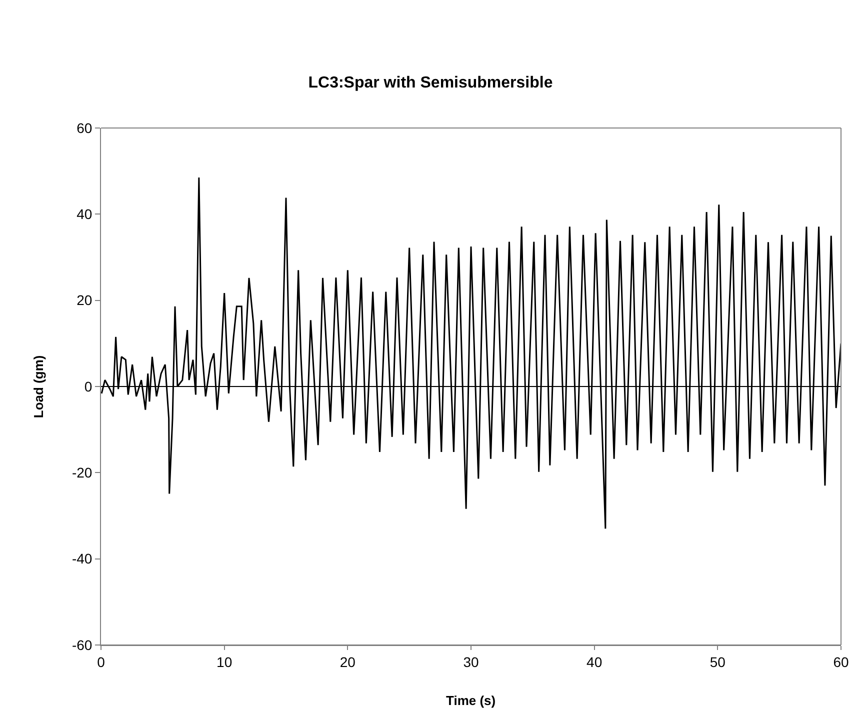  What do you see at coordinates (82, 558) in the screenshot?
I see `y-tick-label: -40` at bounding box center [82, 558].